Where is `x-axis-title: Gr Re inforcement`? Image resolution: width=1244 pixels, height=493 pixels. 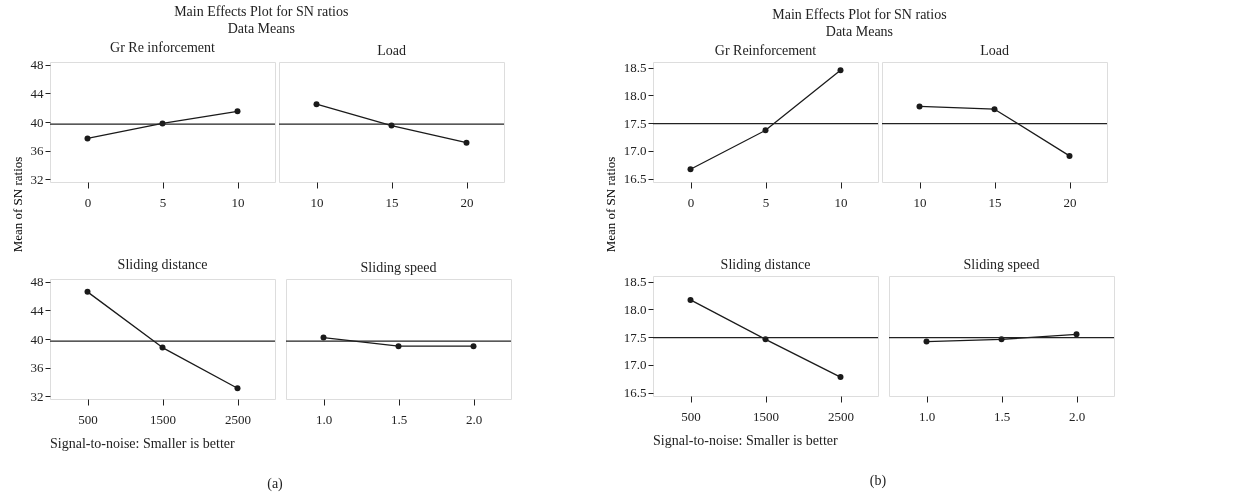
x-axis-title: Gr Re inforcement is located at coordinates (163, 47).